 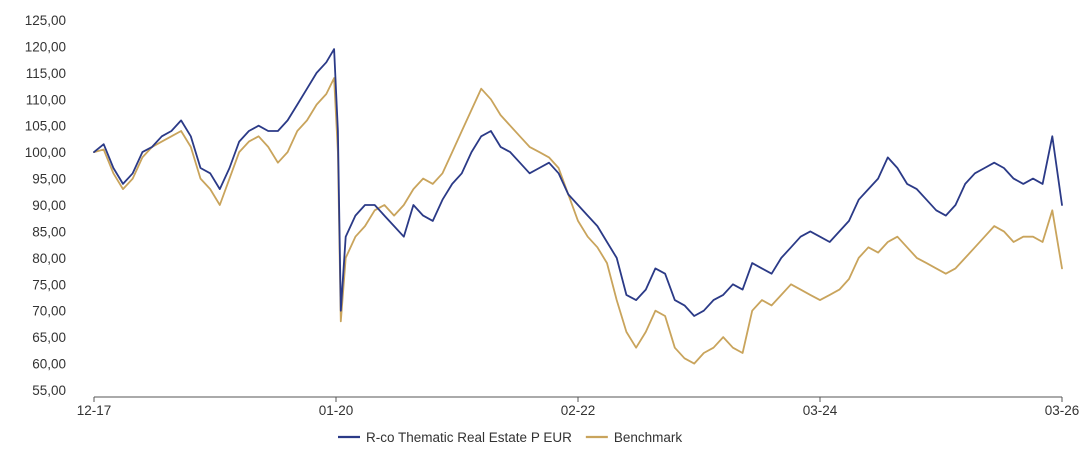 I want to click on y-tick-label: 65,00, so click(x=49, y=337).